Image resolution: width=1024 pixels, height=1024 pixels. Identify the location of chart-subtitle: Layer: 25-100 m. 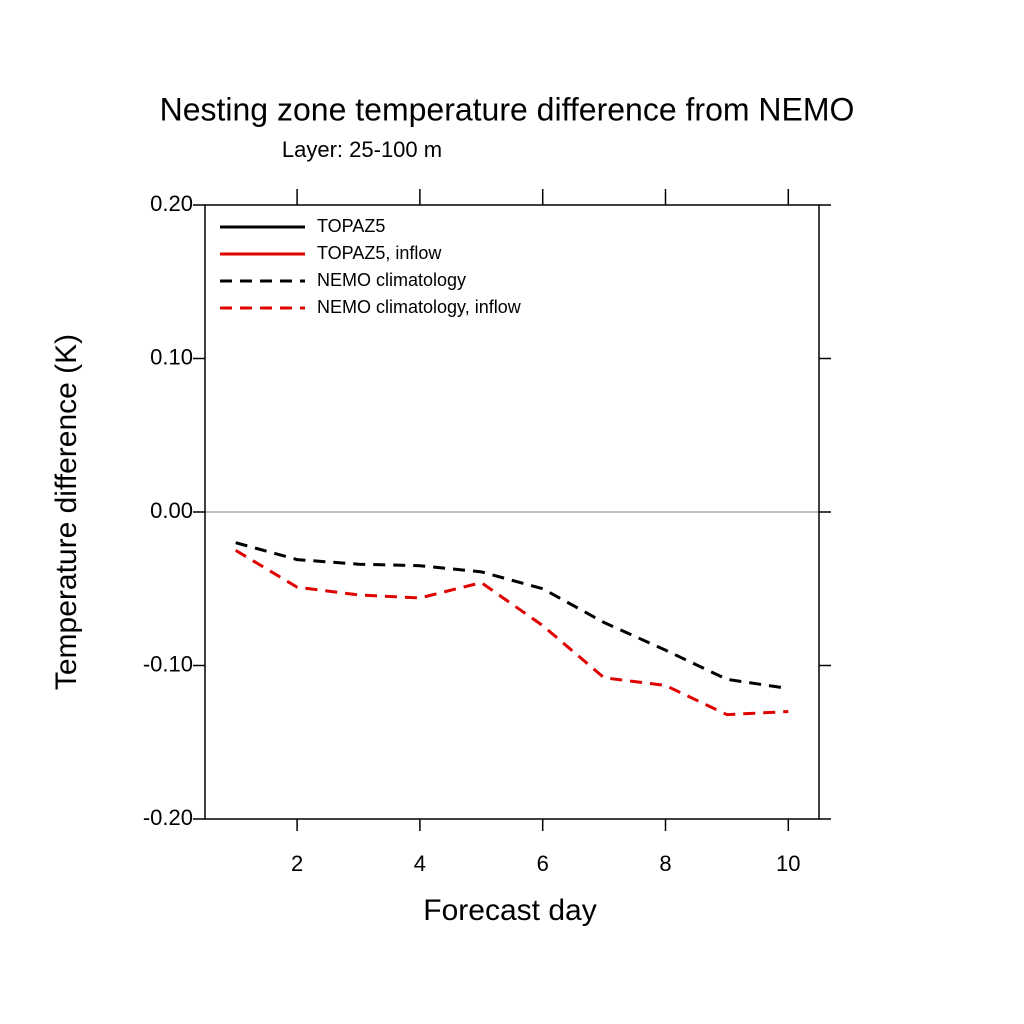
(362, 149).